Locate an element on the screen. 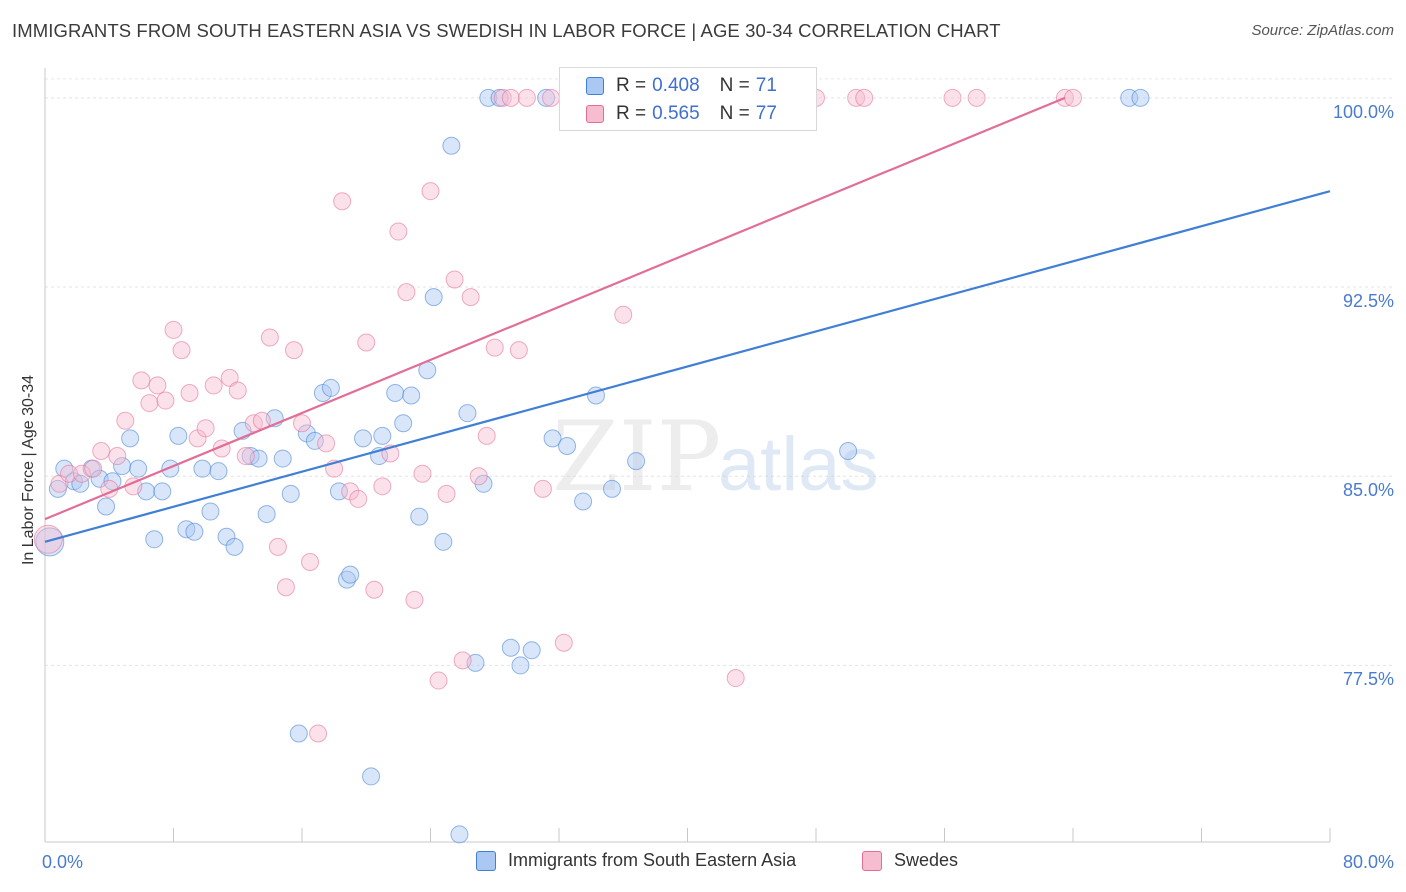 Image resolution: width=1406 pixels, height=892 pixels. watermark-zip: ZIP is located at coordinates (636, 457).